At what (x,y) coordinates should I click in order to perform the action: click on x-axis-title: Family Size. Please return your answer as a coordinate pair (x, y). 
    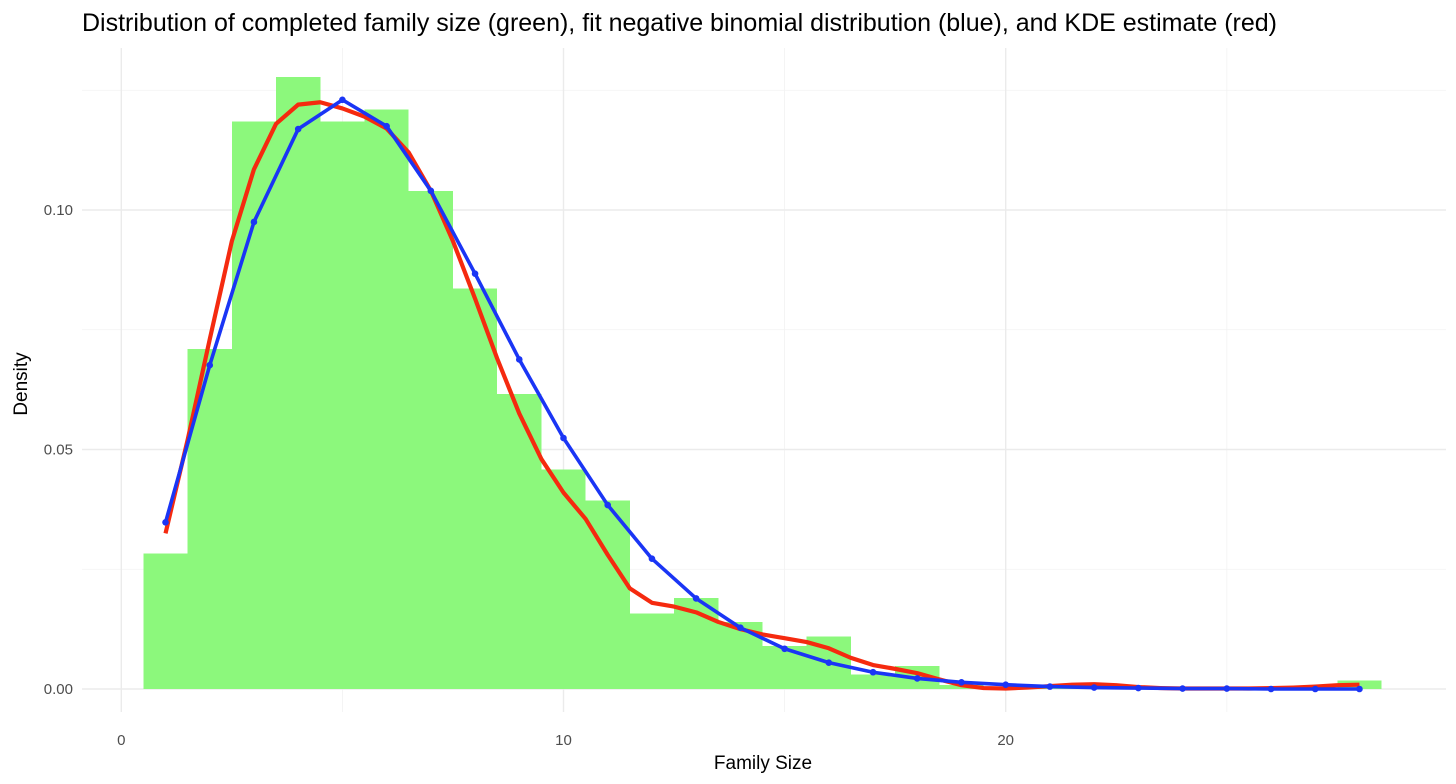
    Looking at the image, I should click on (763, 763).